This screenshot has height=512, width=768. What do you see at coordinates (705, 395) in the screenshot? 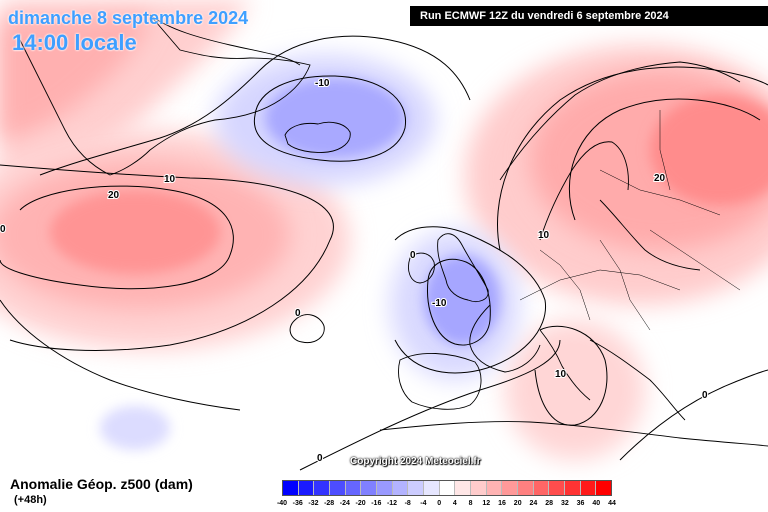
I see `label-balkans: 0` at bounding box center [705, 395].